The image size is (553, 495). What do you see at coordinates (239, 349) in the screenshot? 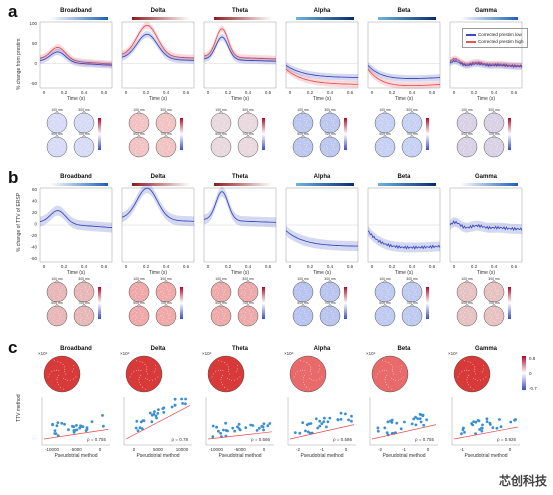
I see `title-c-theta: Theta` at bounding box center [239, 349].